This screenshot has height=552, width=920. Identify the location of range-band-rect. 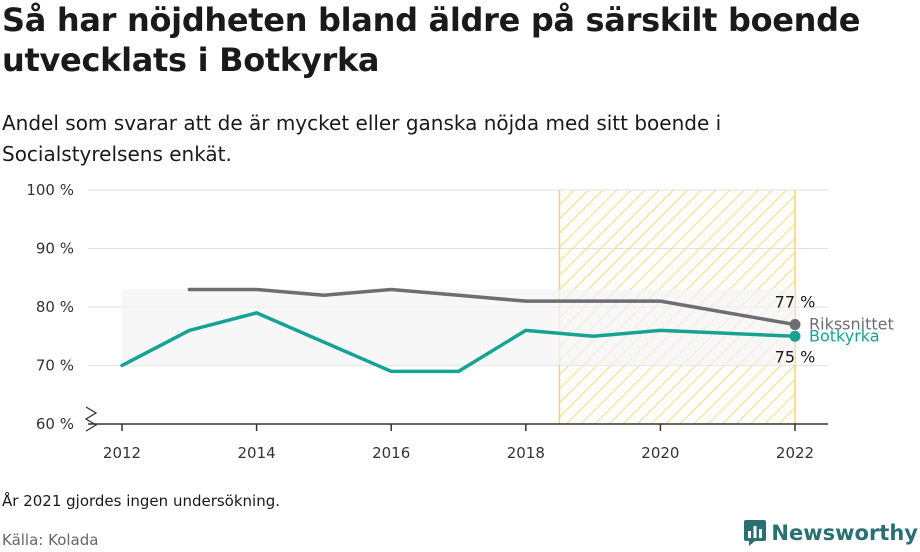
(458, 327).